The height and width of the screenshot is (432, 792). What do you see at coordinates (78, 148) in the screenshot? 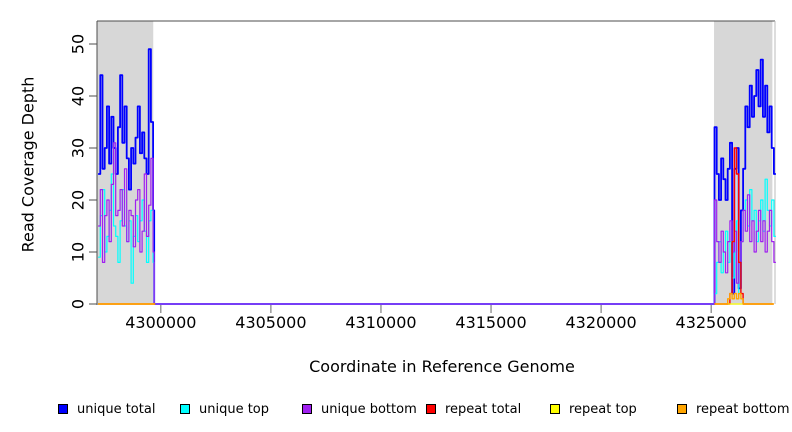
I see `y-tick-label: 30` at bounding box center [78, 148].